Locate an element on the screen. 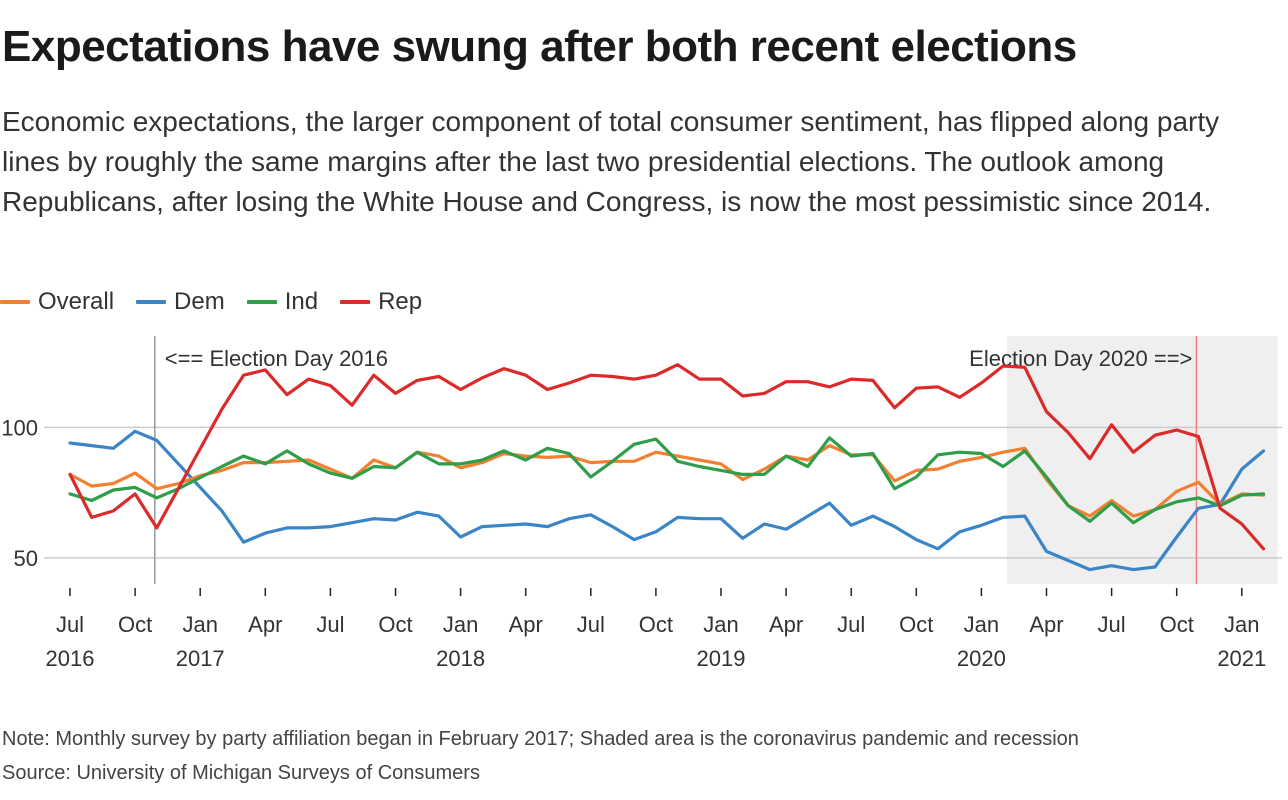 Image resolution: width=1288 pixels, height=800 pixels. legend-swatch-dem is located at coordinates (151, 302).